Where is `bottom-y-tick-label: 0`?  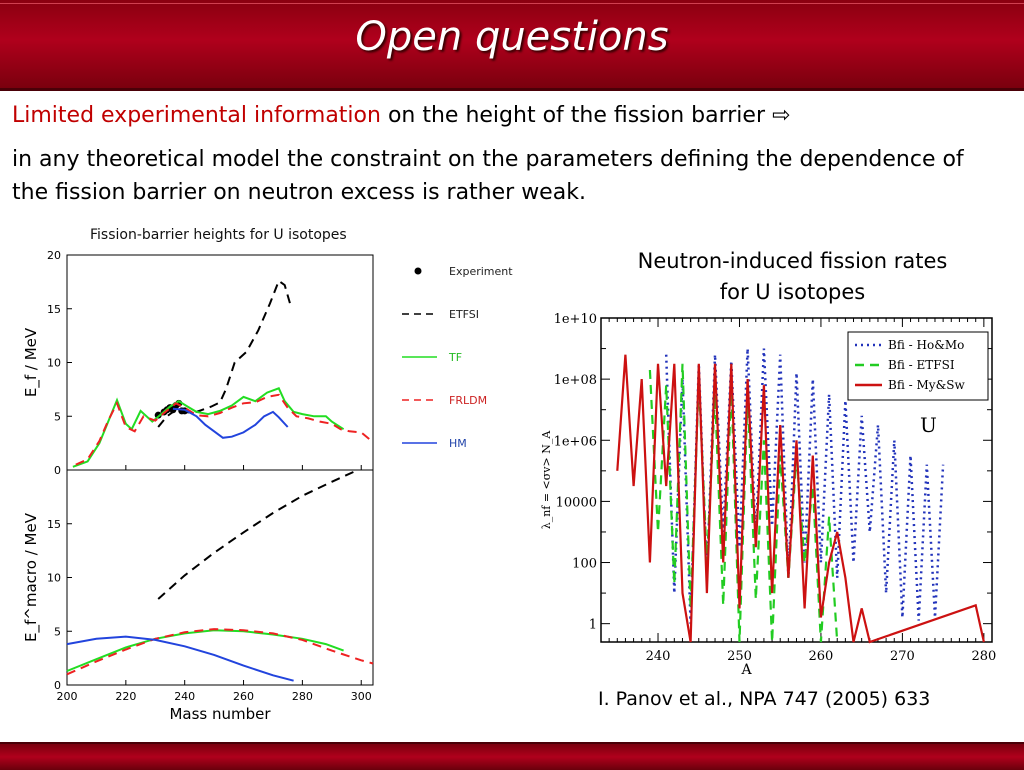 bottom-y-tick-label: 0 is located at coordinates (57, 685).